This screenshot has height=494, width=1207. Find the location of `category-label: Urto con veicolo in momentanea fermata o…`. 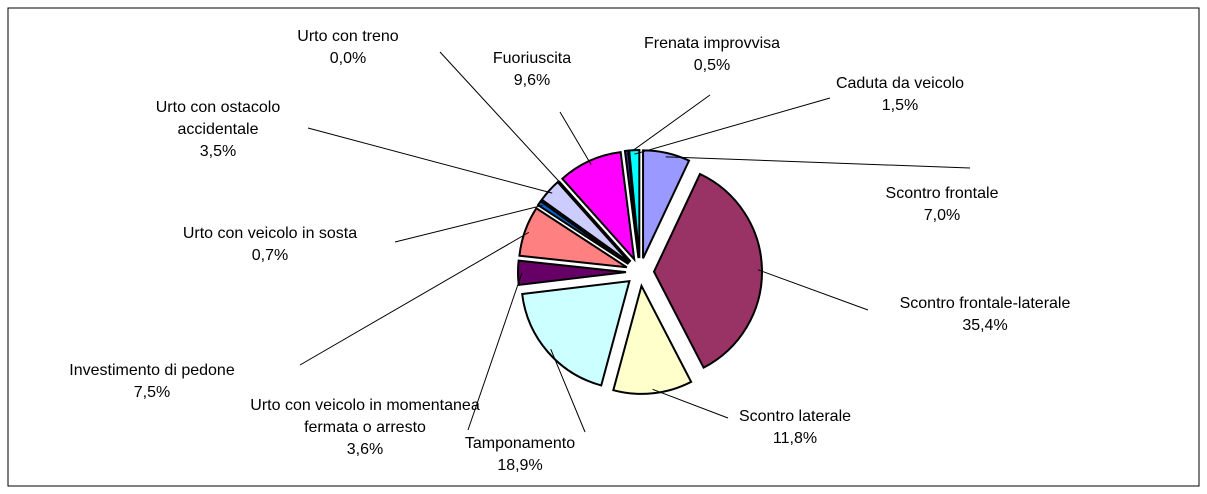

category-label: Urto con veicolo in momentanea fermata o… is located at coordinates (365, 416).